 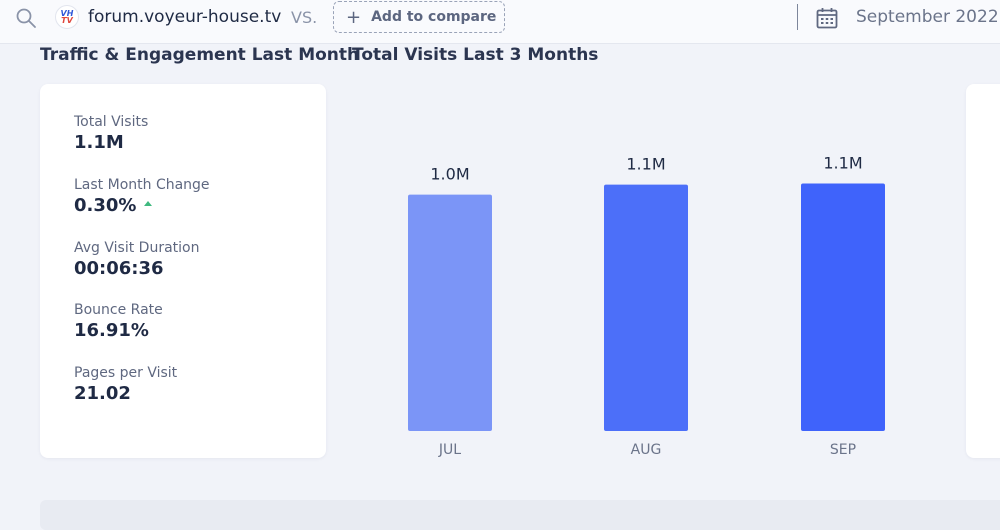 What do you see at coordinates (148, 203) in the screenshot?
I see `trend-up-icon` at bounding box center [148, 203].